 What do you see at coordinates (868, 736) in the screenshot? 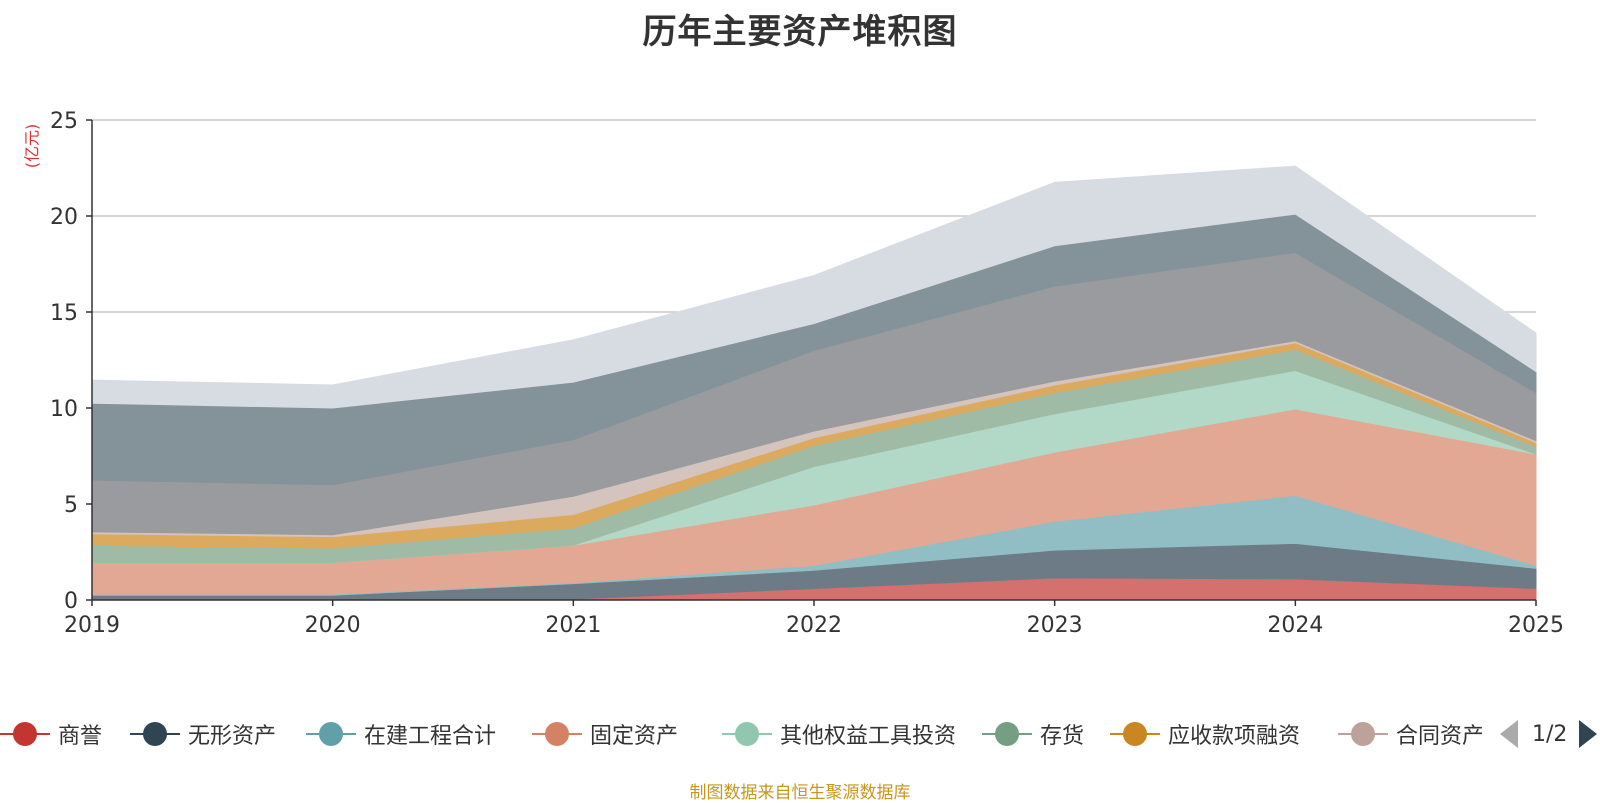
I see `legend-label: 其他权益工具投资` at bounding box center [868, 736].